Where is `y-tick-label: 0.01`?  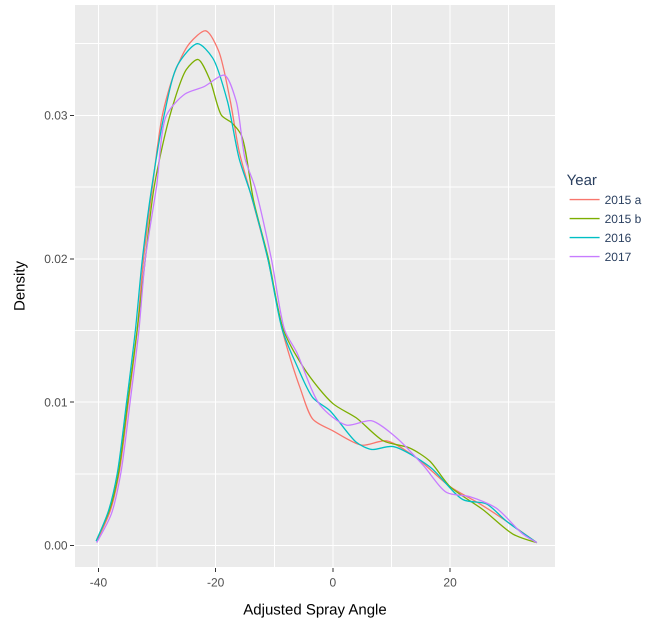 y-tick-label: 0.01 is located at coordinates (56, 402).